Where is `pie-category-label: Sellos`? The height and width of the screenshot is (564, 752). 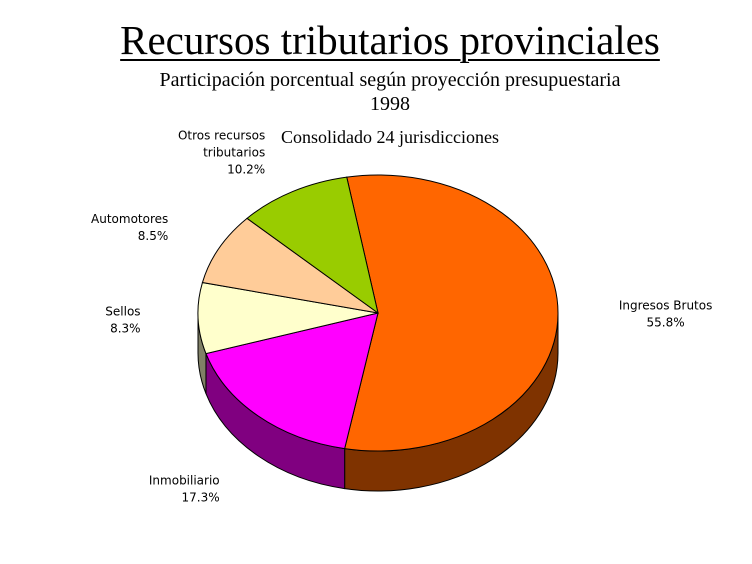 pie-category-label: Sellos is located at coordinates (122, 311).